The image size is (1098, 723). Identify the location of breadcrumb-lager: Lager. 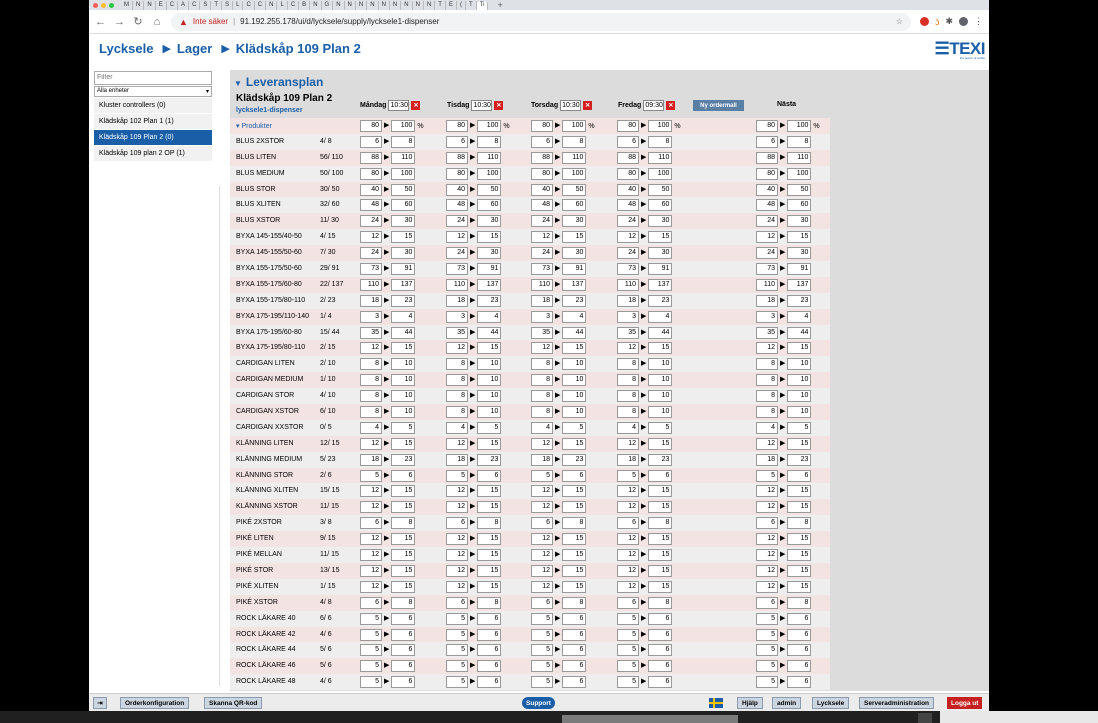
(194, 48).